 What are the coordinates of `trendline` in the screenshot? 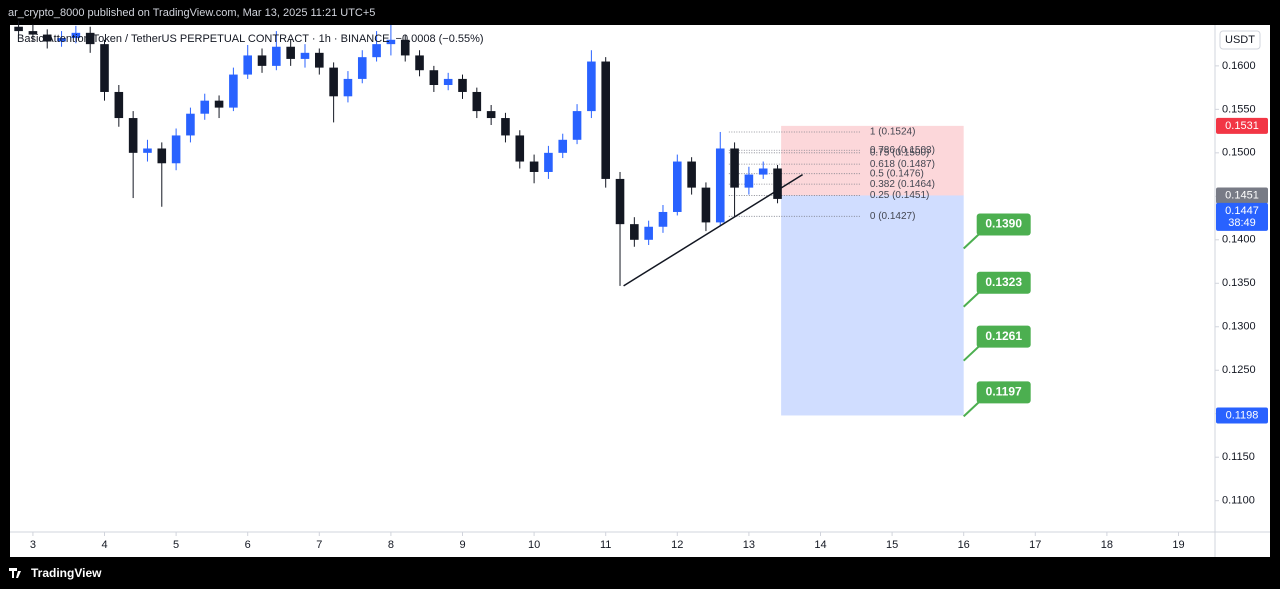 It's located at (713, 230).